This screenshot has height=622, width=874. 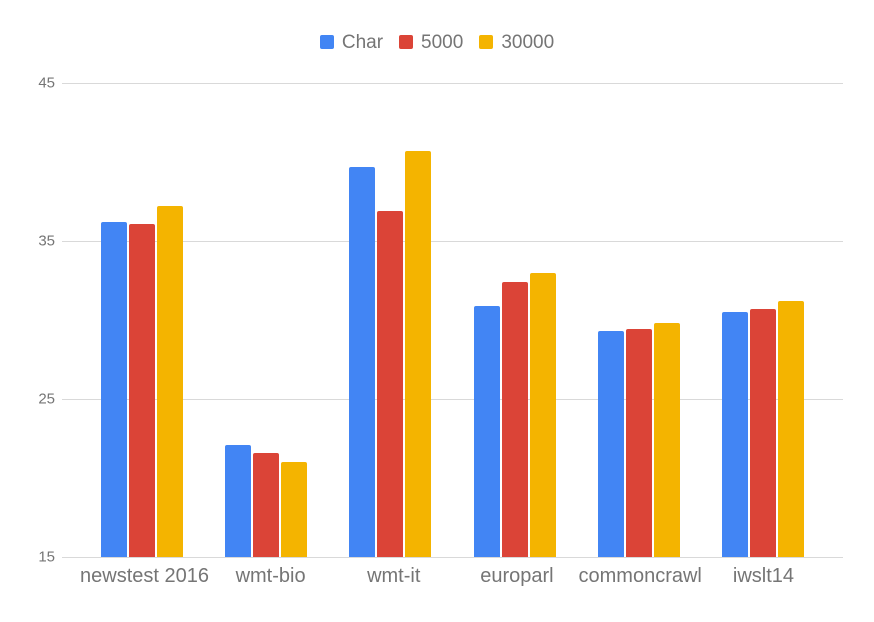 I want to click on legend-label: 5000, so click(x=442, y=42).